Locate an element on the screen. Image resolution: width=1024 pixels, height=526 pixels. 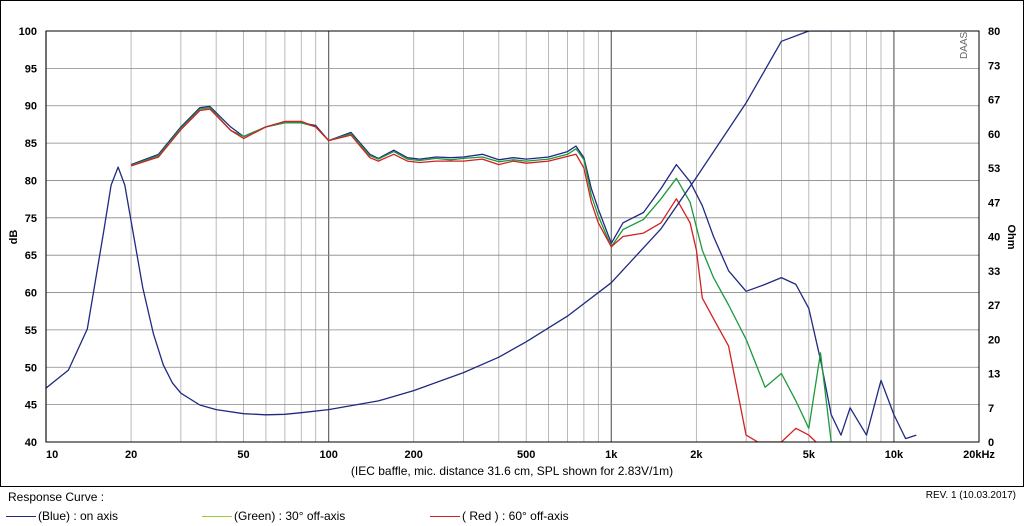
legend-title: Response Curve : is located at coordinates (56, 497).